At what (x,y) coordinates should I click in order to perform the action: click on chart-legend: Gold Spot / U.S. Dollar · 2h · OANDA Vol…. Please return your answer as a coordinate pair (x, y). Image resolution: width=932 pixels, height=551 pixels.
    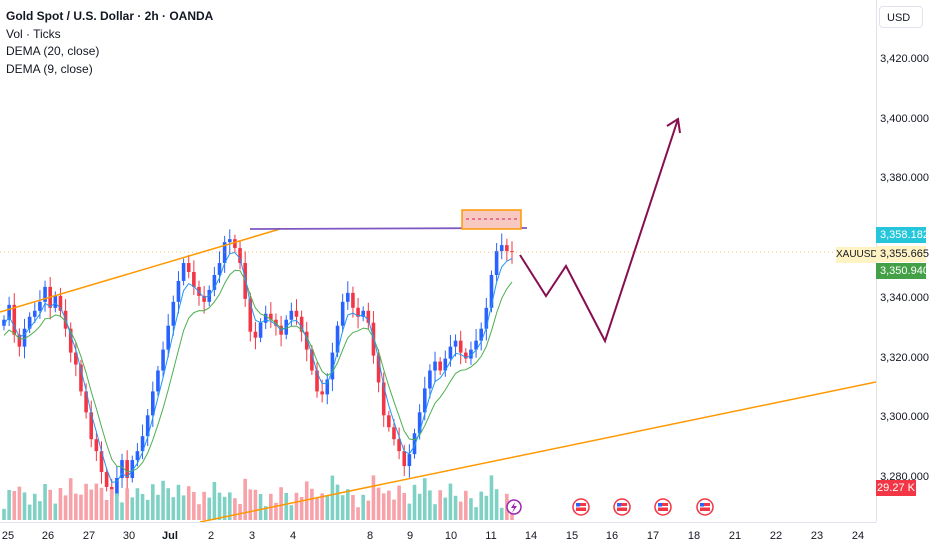
    Looking at the image, I should click on (109, 43).